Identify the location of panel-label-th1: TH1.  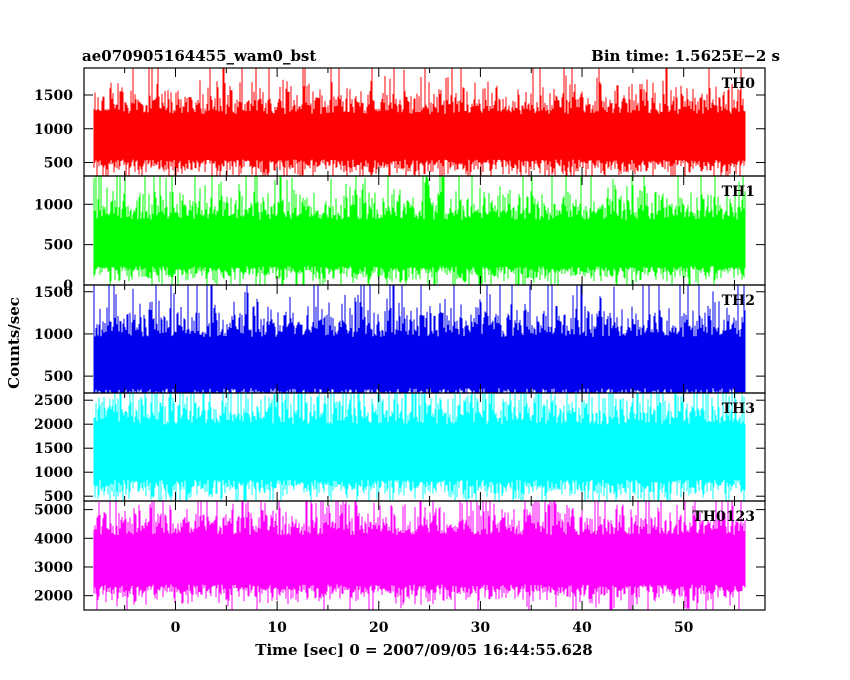
(738, 192).